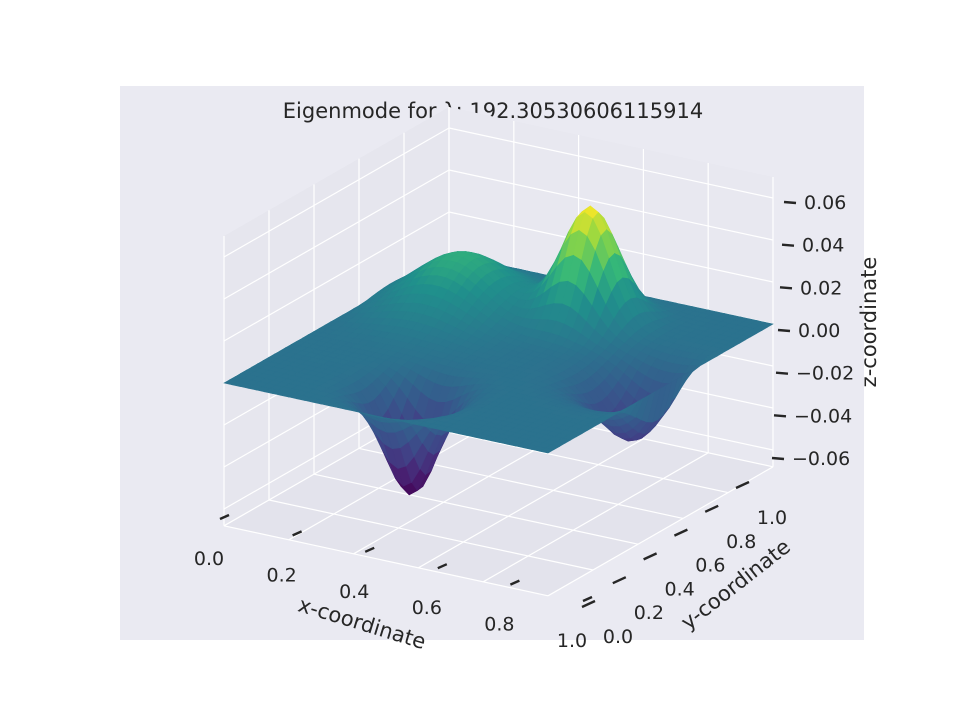 This screenshot has height=720, width=960. What do you see at coordinates (209, 559) in the screenshot?
I see `x-tick-label: 0.0` at bounding box center [209, 559].